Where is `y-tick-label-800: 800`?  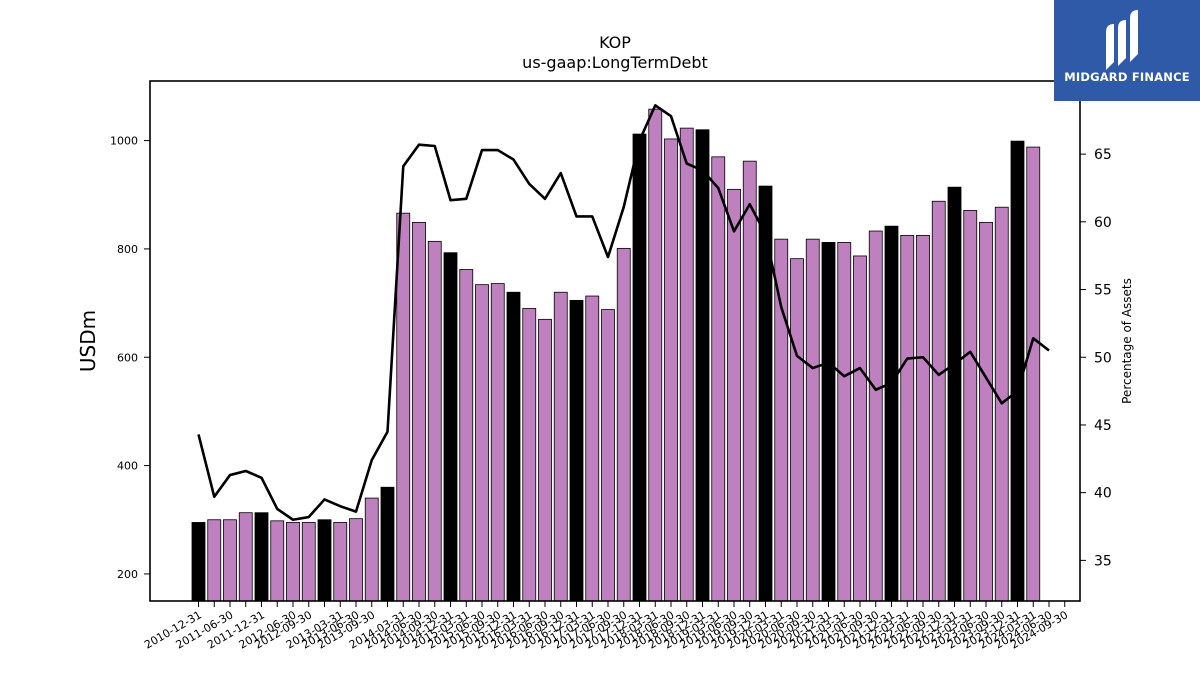 y-tick-label-800: 800 is located at coordinates (127, 249).